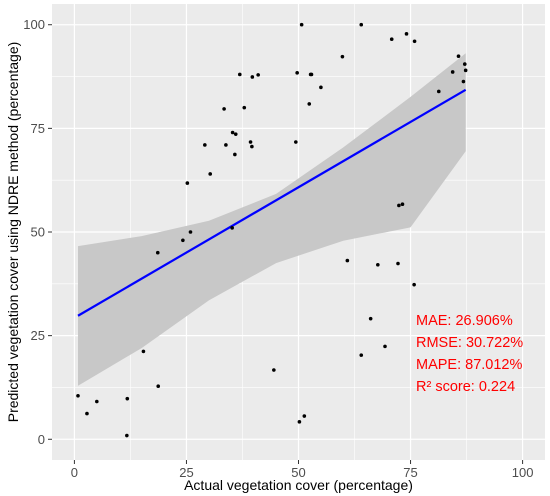 This screenshot has height=496, width=550. Describe the element at coordinates (34, 24) in the screenshot. I see `y-tick-label: 100` at that location.